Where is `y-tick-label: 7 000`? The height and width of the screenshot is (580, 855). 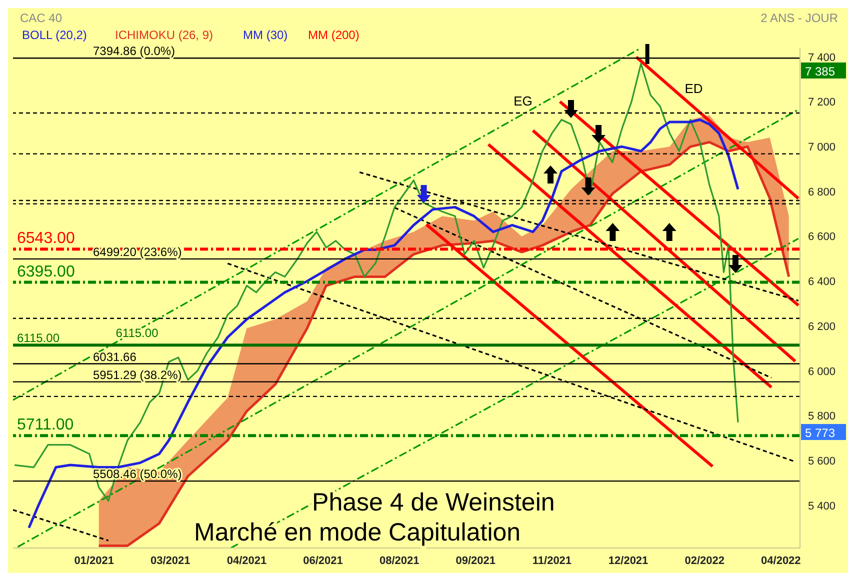 y-tick-label: 7 000 is located at coordinates (822, 148).